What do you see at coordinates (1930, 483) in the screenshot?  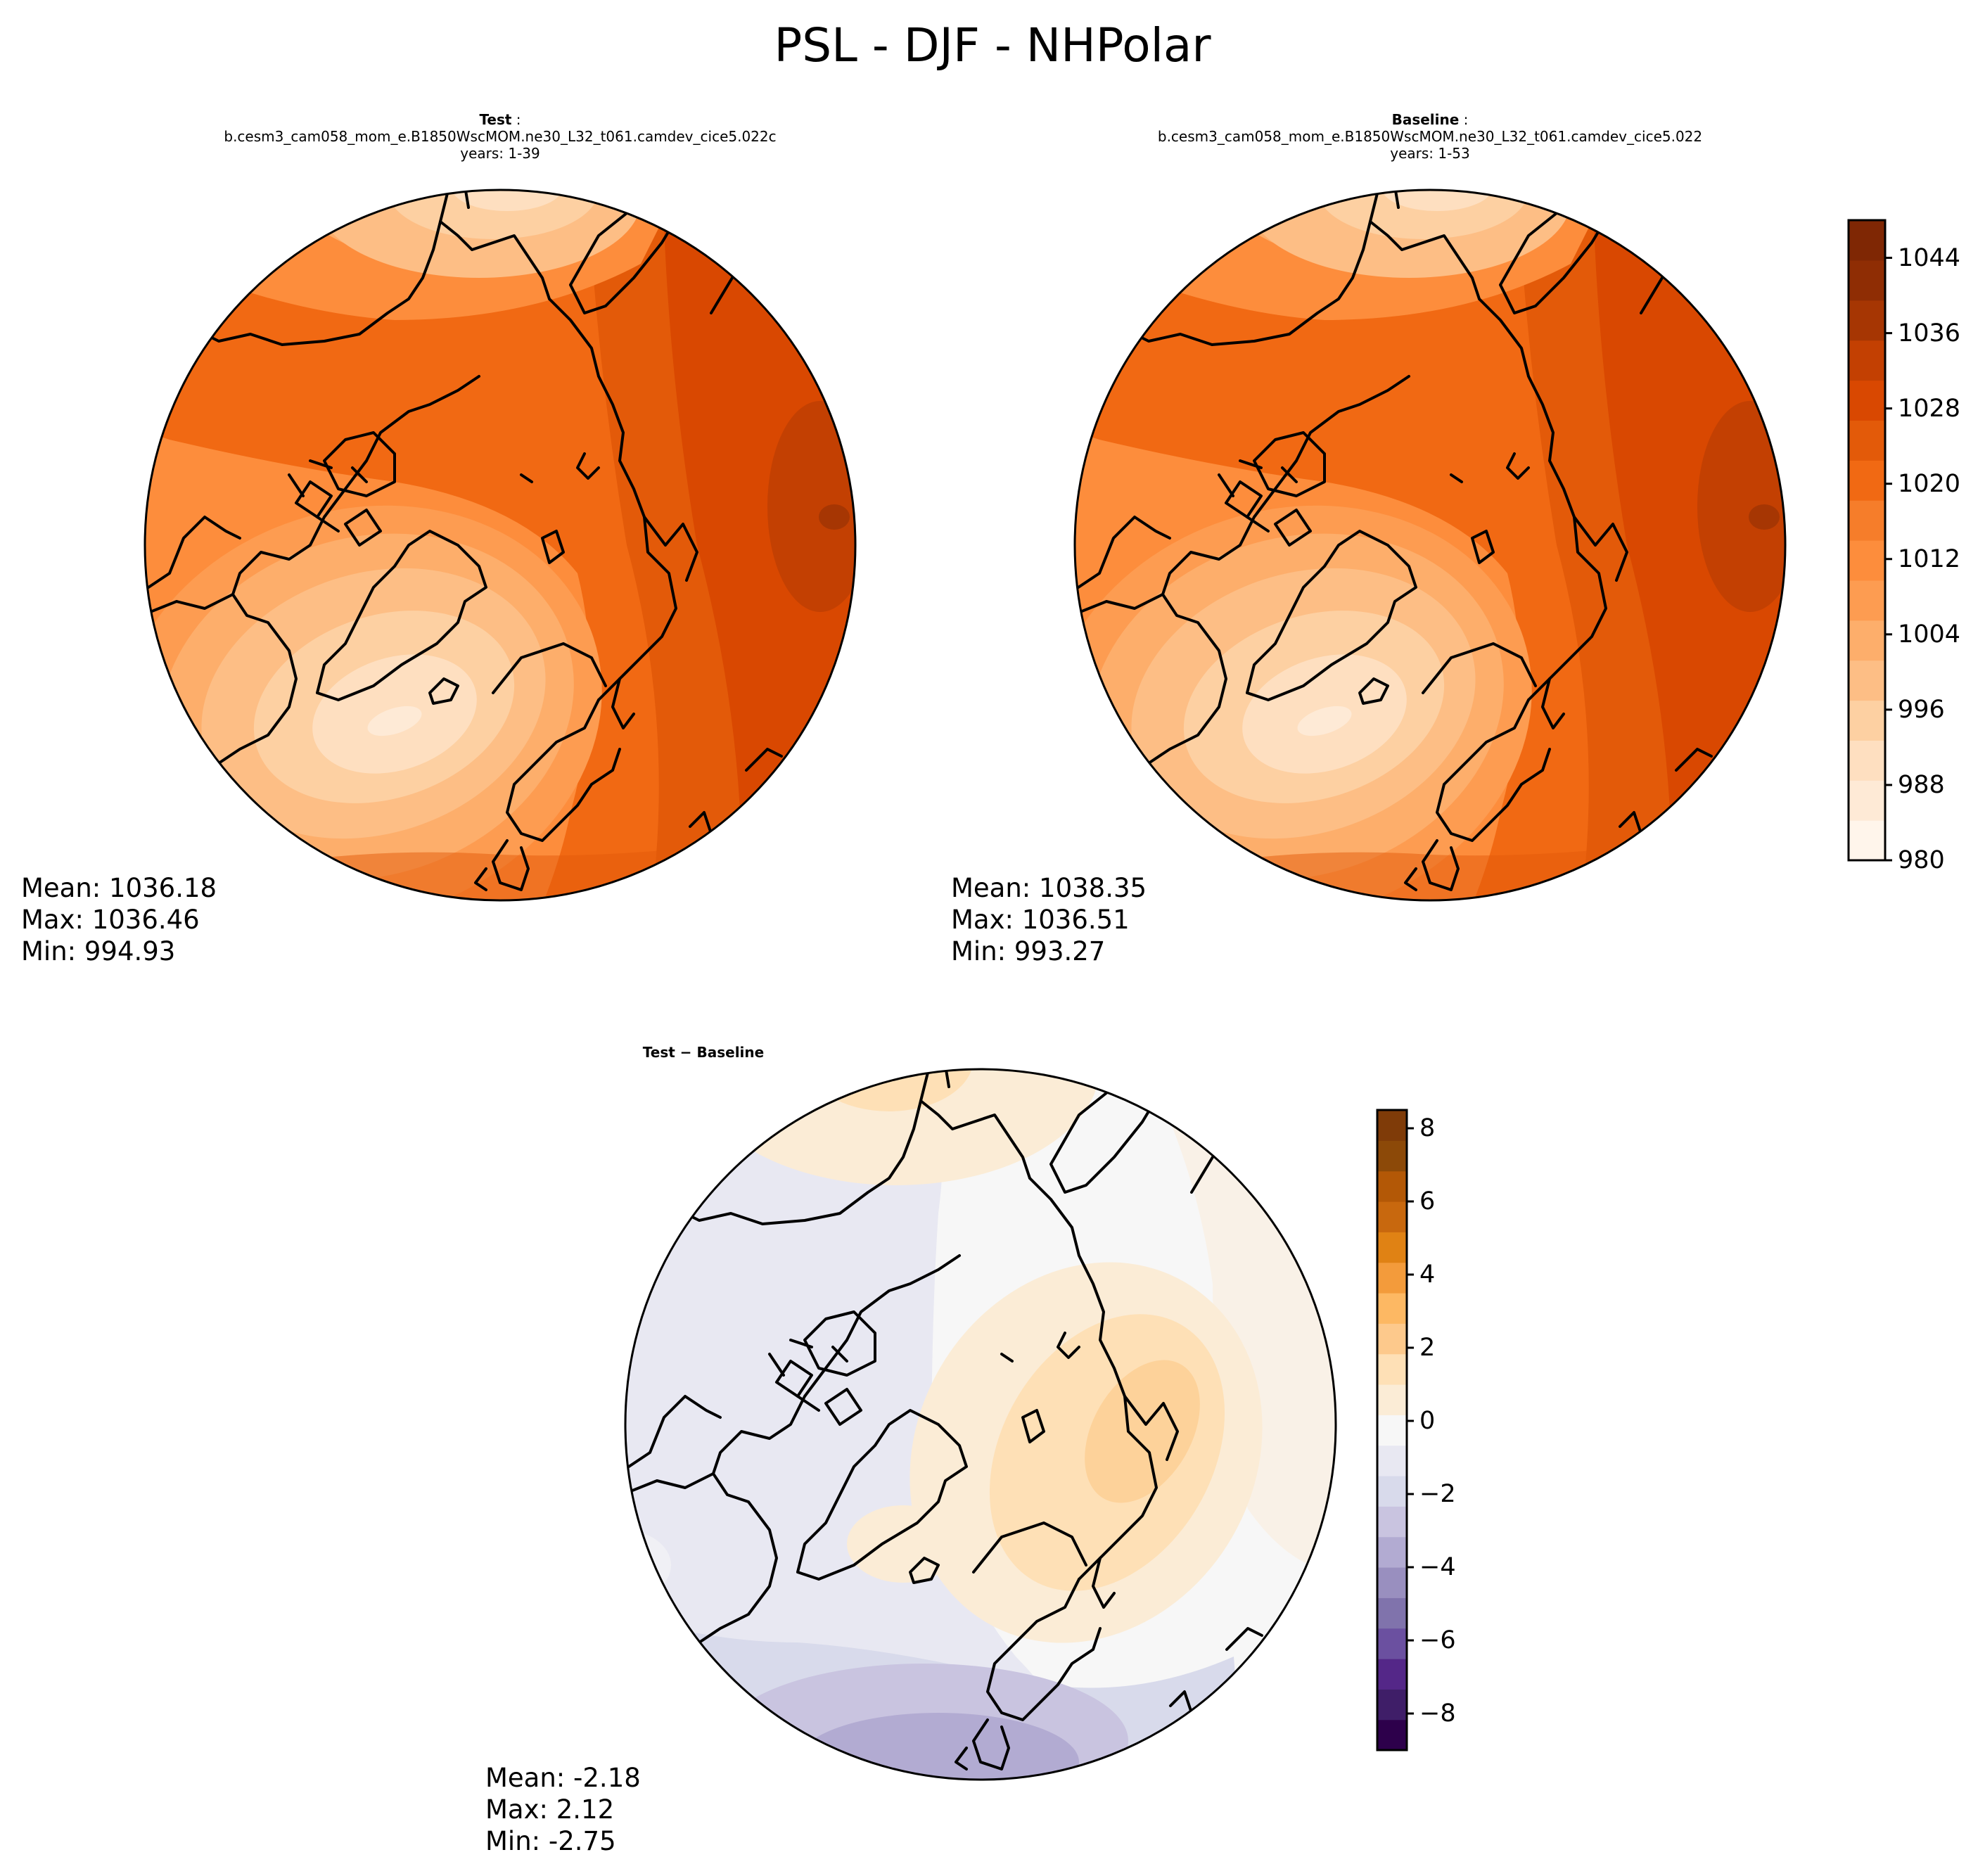 I see `psl-colorbar-tick-label: 1020` at bounding box center [1930, 483].